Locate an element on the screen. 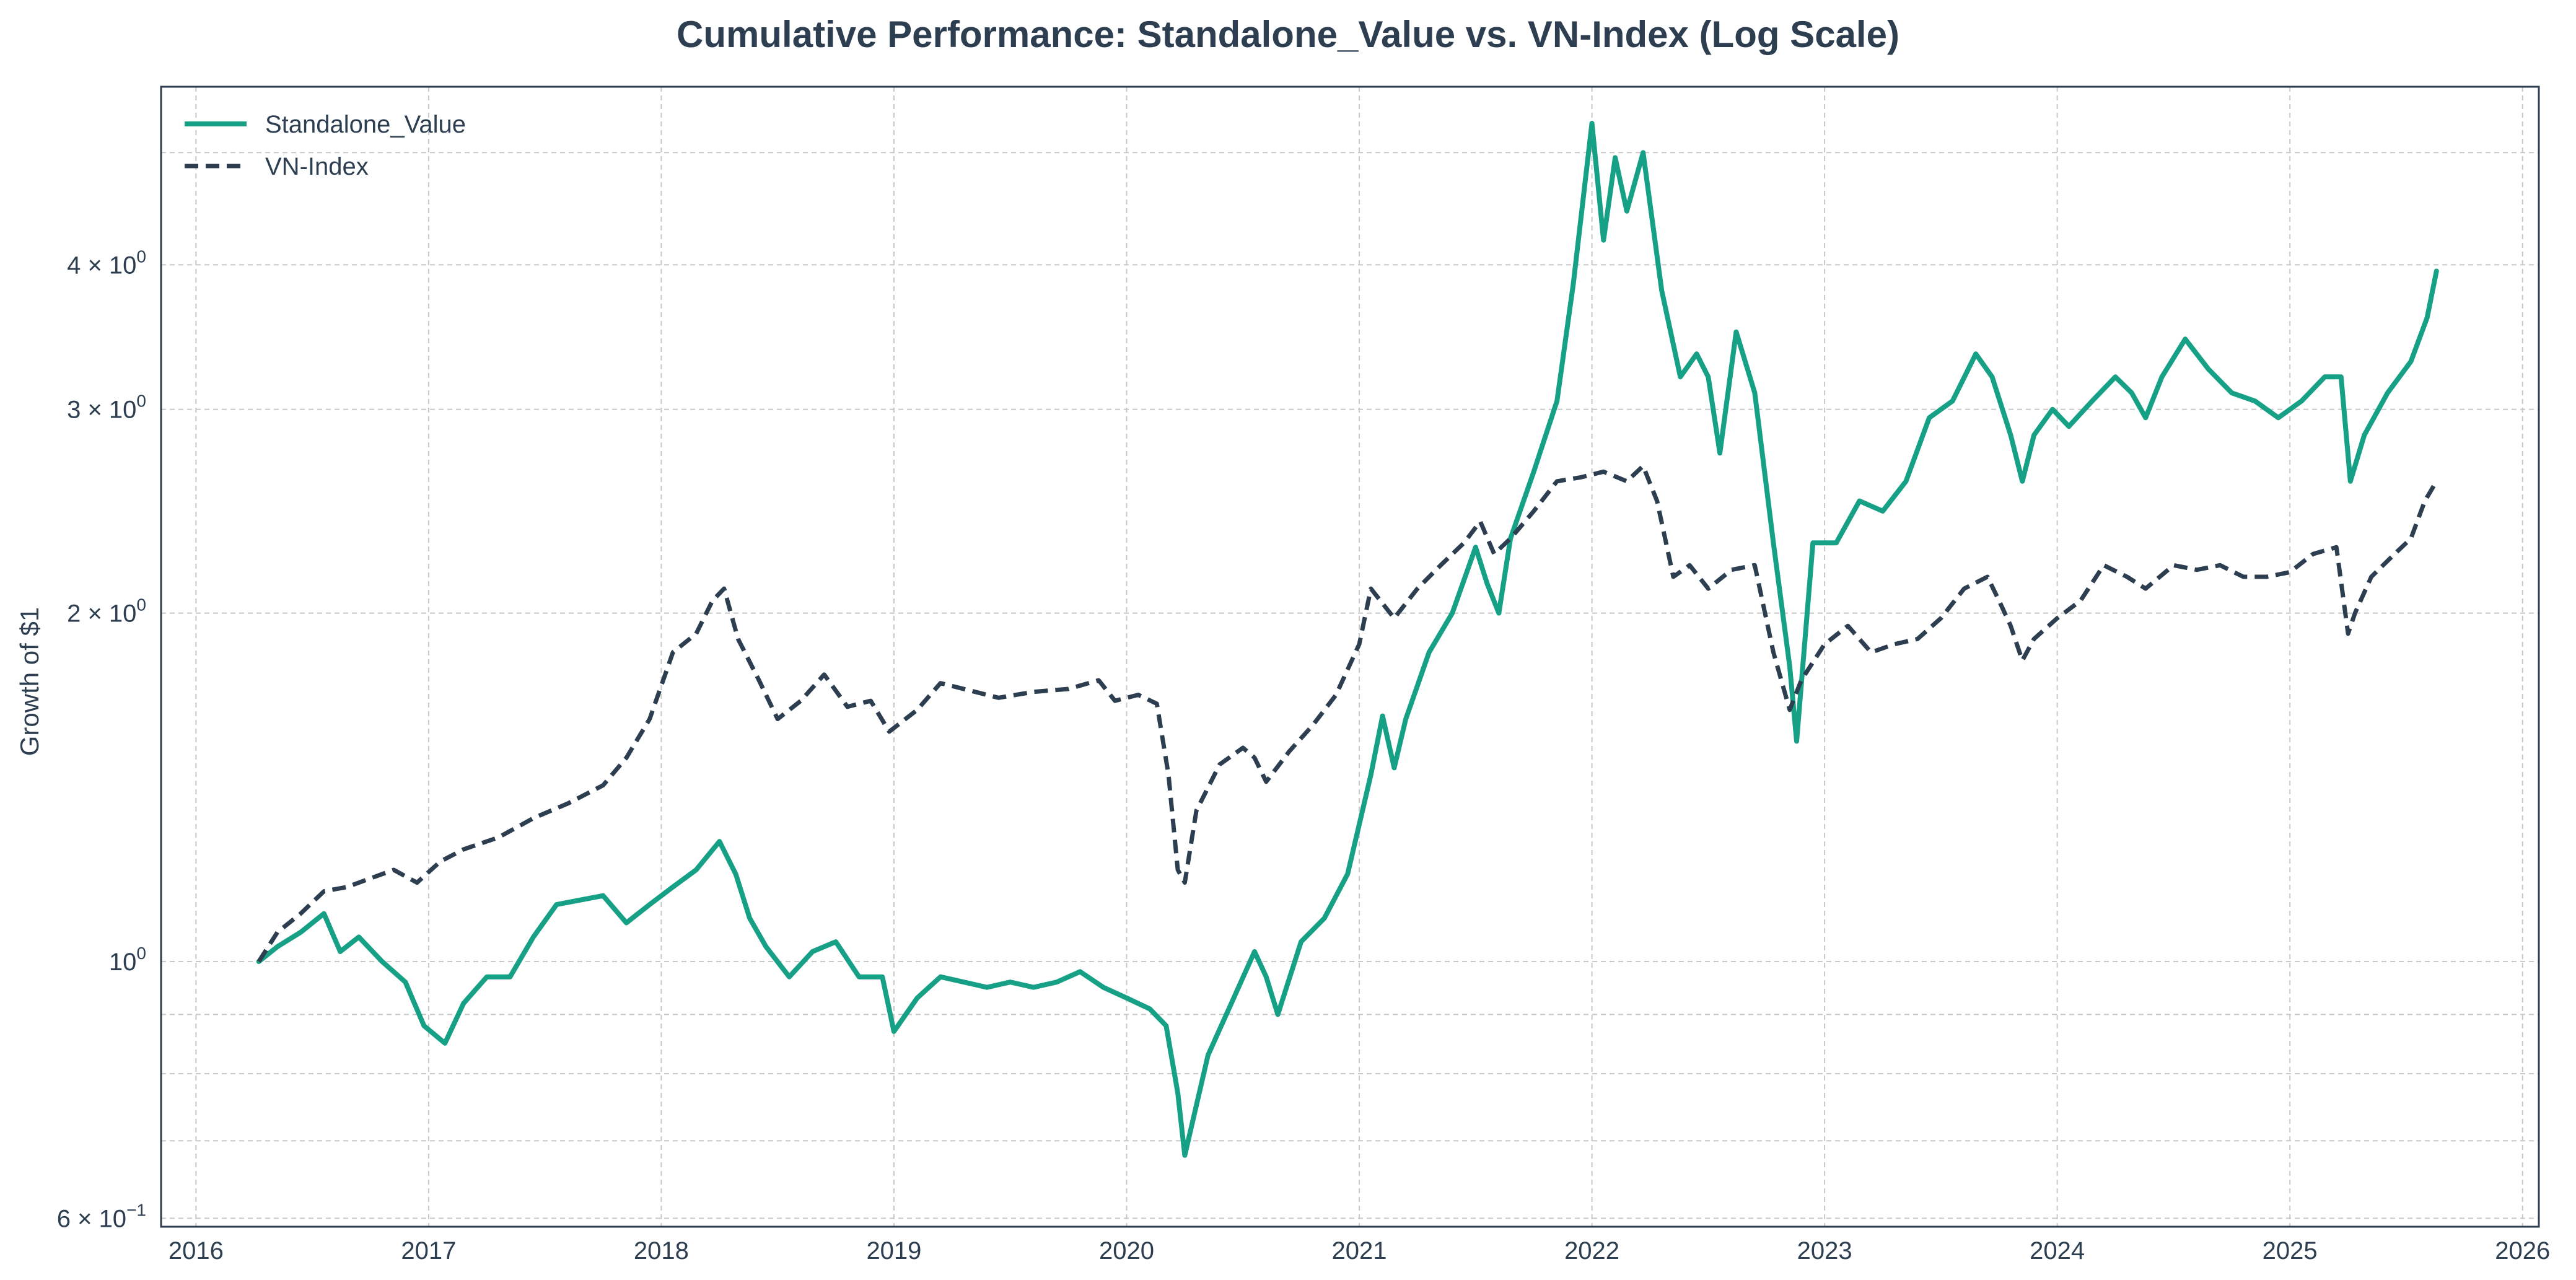 The width and height of the screenshot is (2576, 1280). x-tick-label: 2024 is located at coordinates (2057, 1251).